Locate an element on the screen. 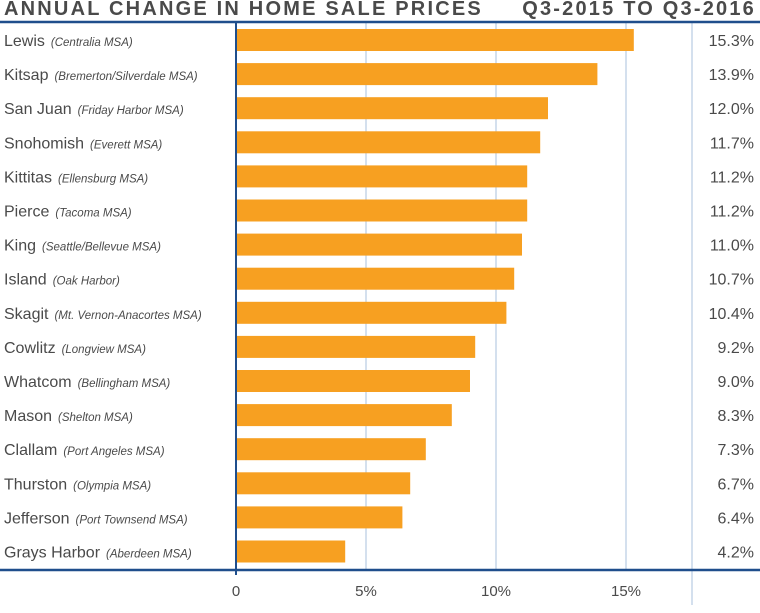 This screenshot has width=760, height=613. county-name: Clallam is located at coordinates (30, 450).